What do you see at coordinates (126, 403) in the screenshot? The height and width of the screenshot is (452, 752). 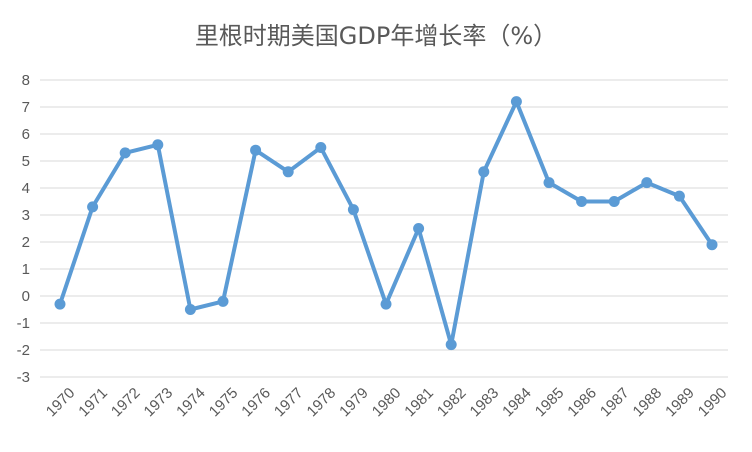 I see `x-tick-label: 1972` at bounding box center [126, 403].